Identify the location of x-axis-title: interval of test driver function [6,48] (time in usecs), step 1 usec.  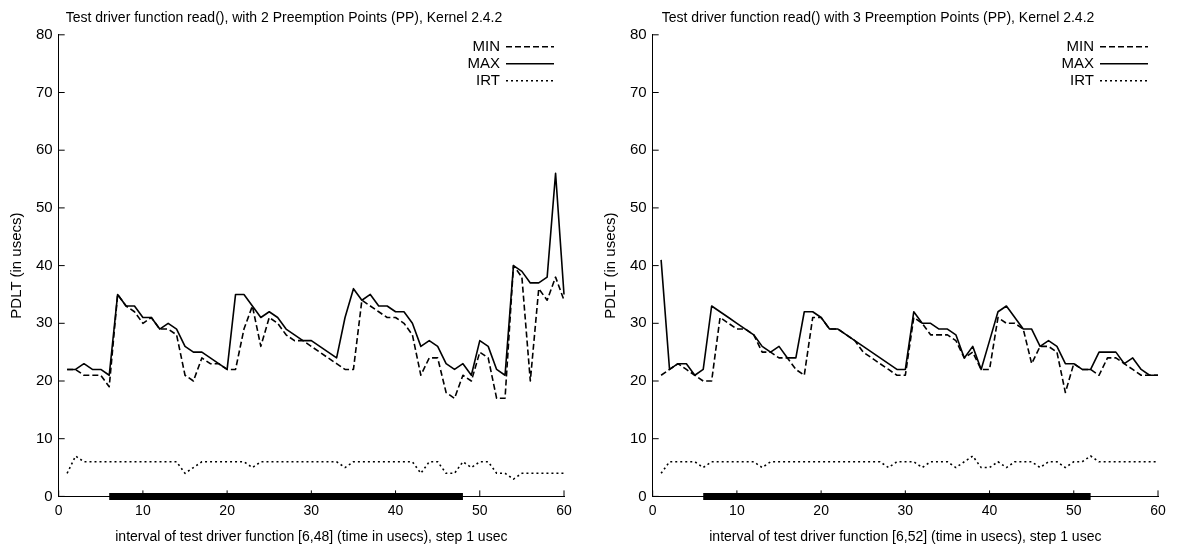
(311, 536).